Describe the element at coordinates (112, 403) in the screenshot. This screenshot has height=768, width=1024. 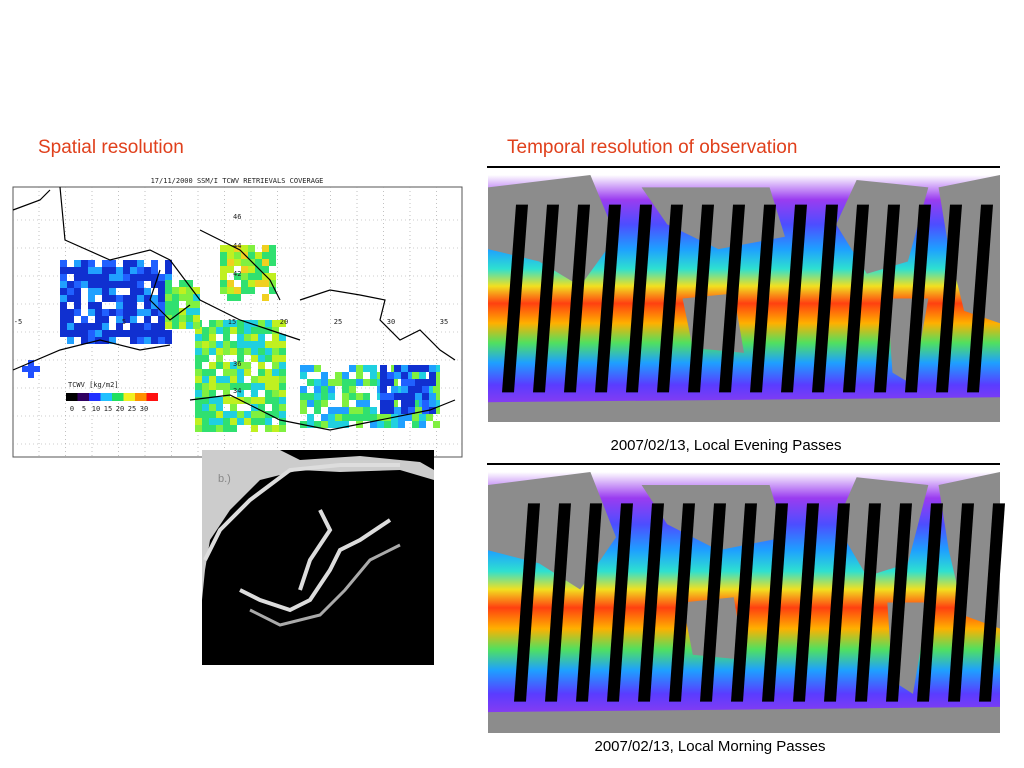
I see `legend: 0 5 10 15 20 25 30` at that location.